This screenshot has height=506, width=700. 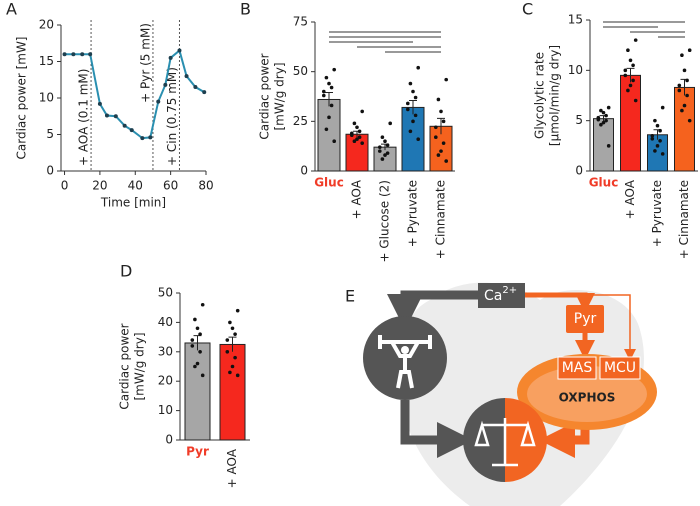 What do you see at coordinates (11, 9) in the screenshot?
I see `panel-letter: A` at bounding box center [11, 9].